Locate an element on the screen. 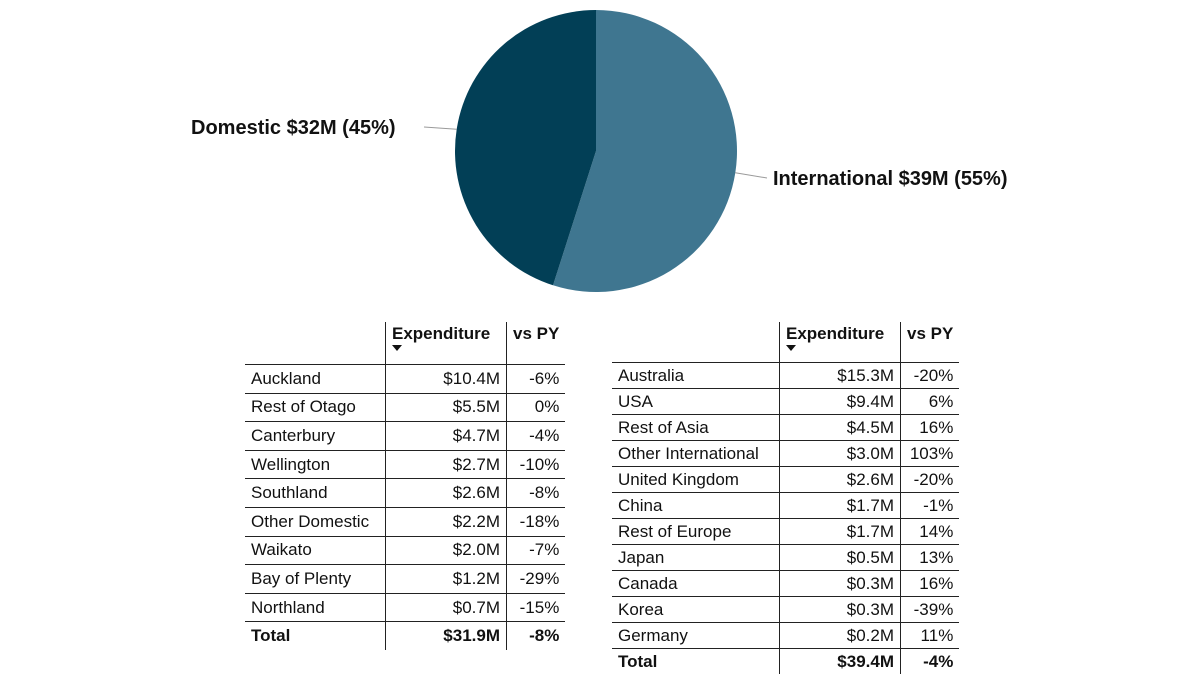 Image resolution: width=1186 pixels, height=674 pixels. cell-name: Other International is located at coordinates (696, 454).